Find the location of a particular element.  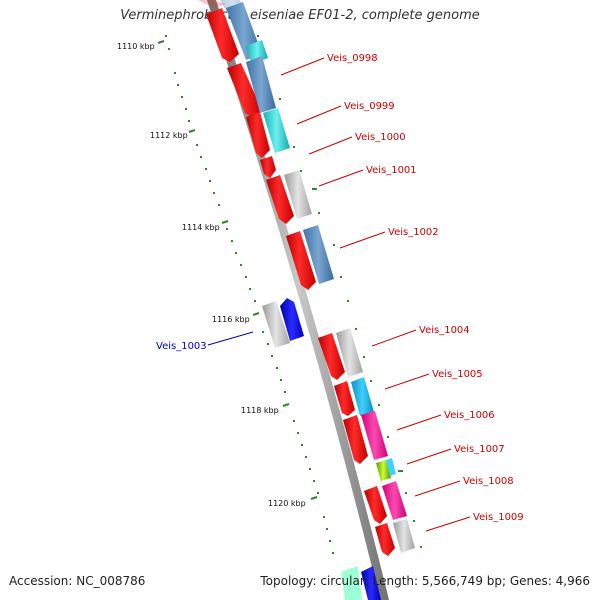

gene-label-veis-0999: Veis_0999 is located at coordinates (369, 106).